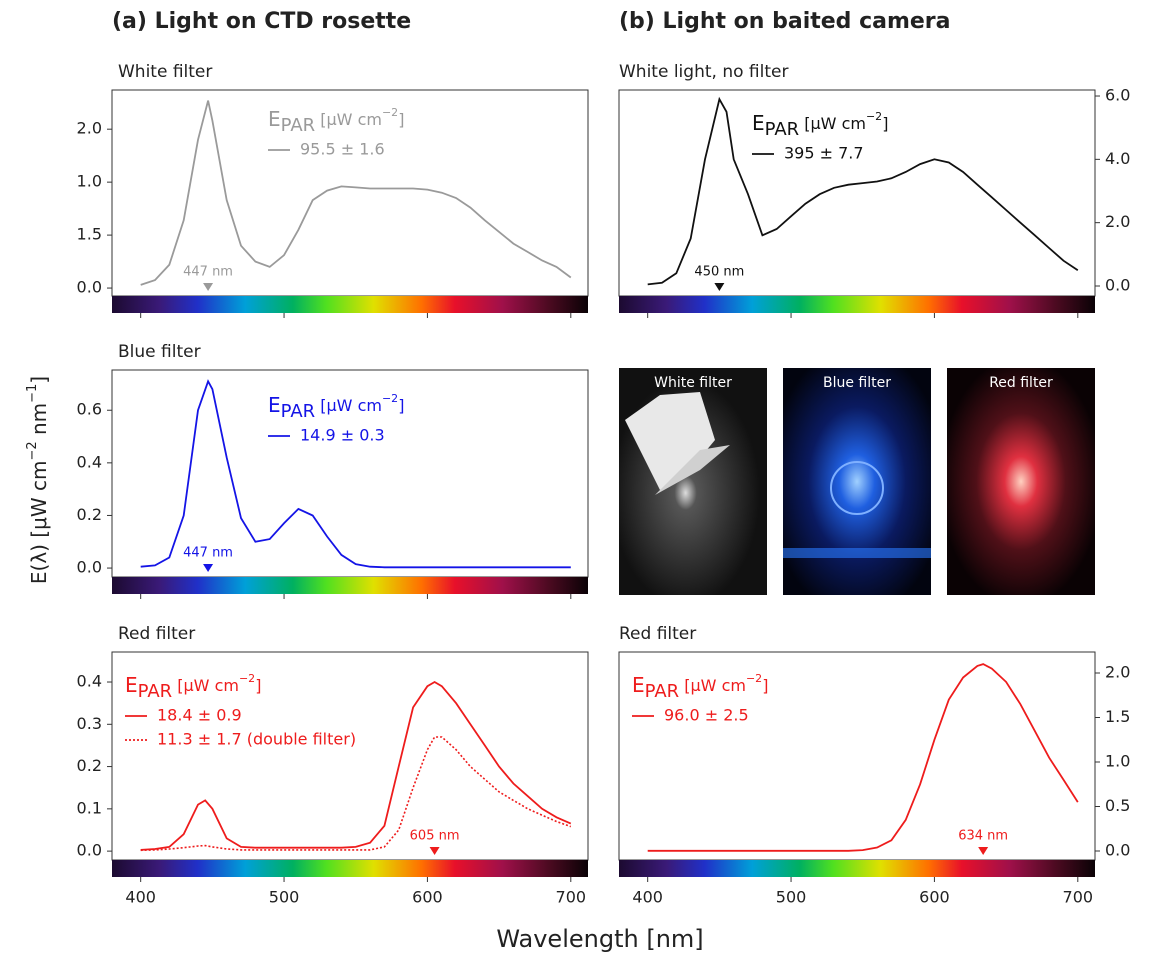 This screenshot has width=1157, height=954. Describe the element at coordinates (199, 715) in the screenshot. I see `legend-label: 18.4 ± 0.9` at that location.